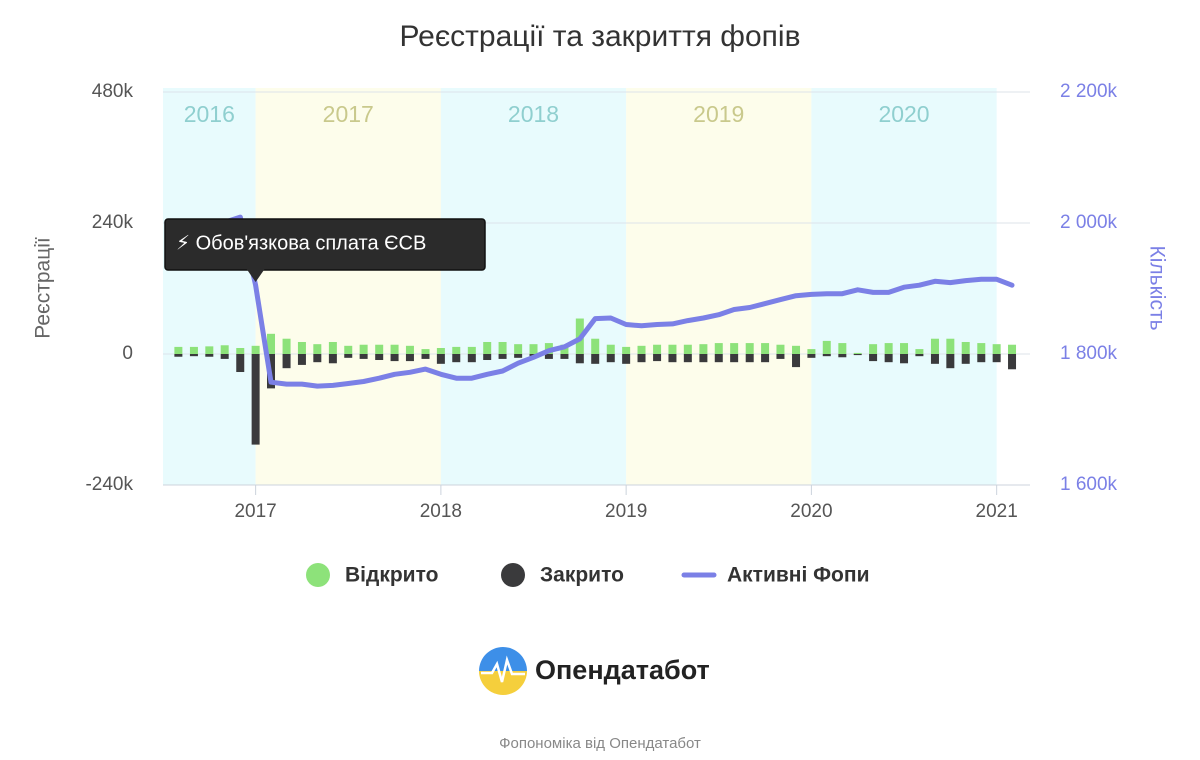 The image size is (1200, 760). Describe the element at coordinates (622, 670) in the screenshot. I see `brand-name: Опендатабот` at that location.